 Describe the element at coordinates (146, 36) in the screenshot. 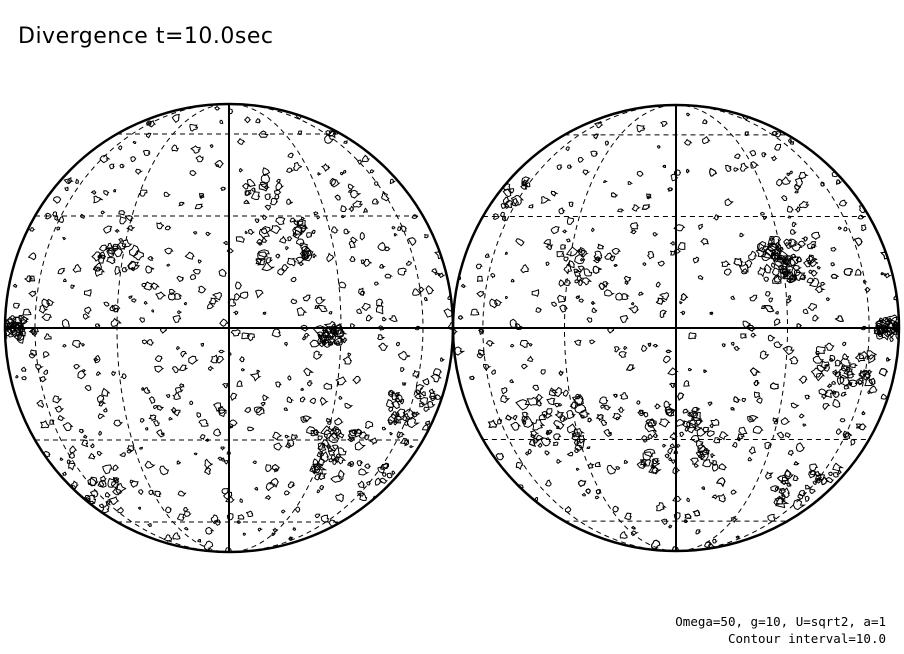

I see `figure-title: Divergence t=10.0sec` at that location.